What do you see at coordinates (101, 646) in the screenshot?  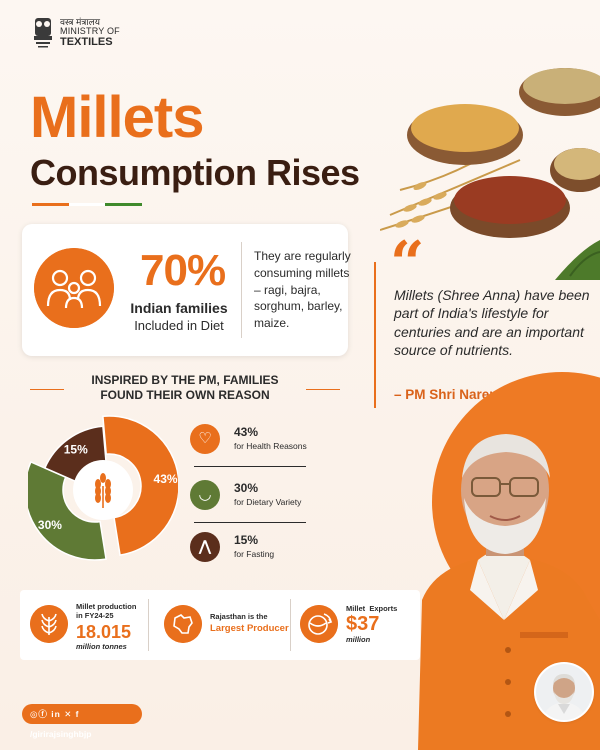 I see `production-unit: million tonnes` at bounding box center [101, 646].